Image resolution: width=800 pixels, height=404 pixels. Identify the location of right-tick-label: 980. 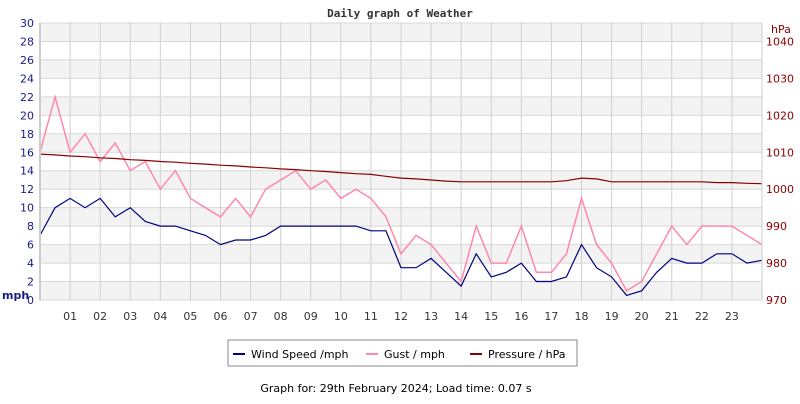
(776, 263).